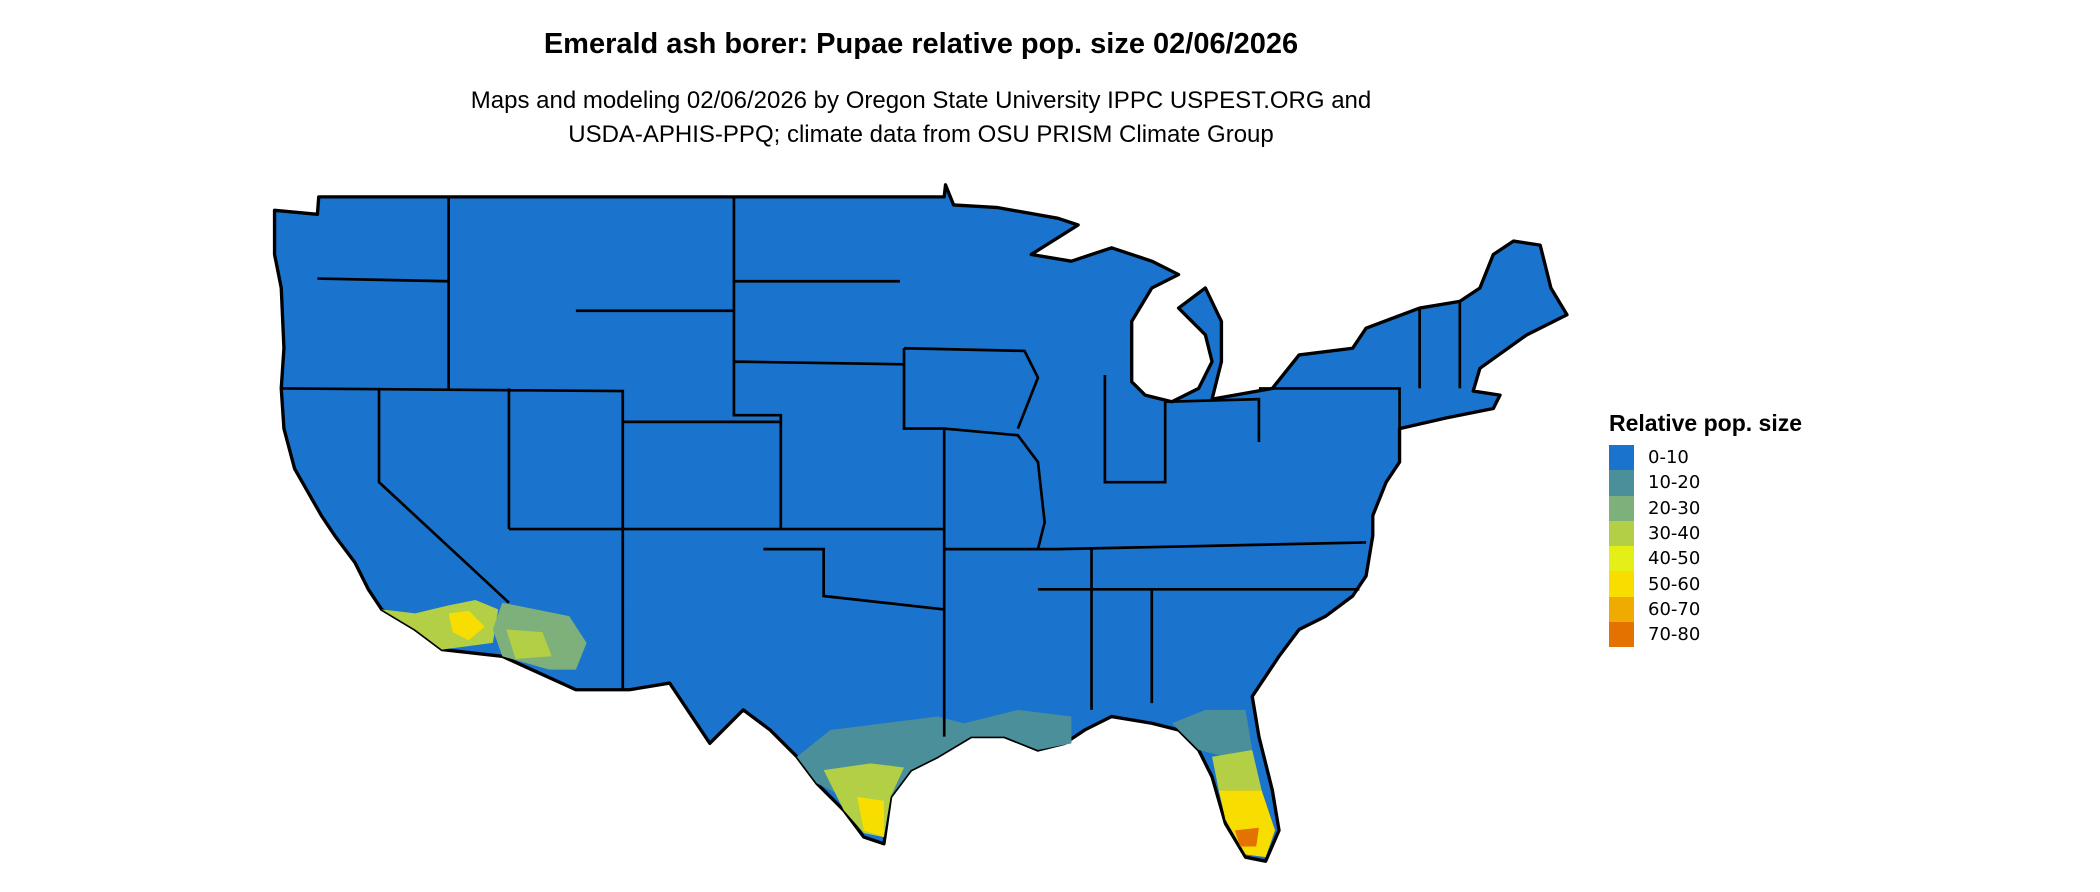 Image resolution: width=2100 pixels, height=892 pixels. What do you see at coordinates (828, 729) in the screenshot?
I see `pop-size-southern-patches` at bounding box center [828, 729].